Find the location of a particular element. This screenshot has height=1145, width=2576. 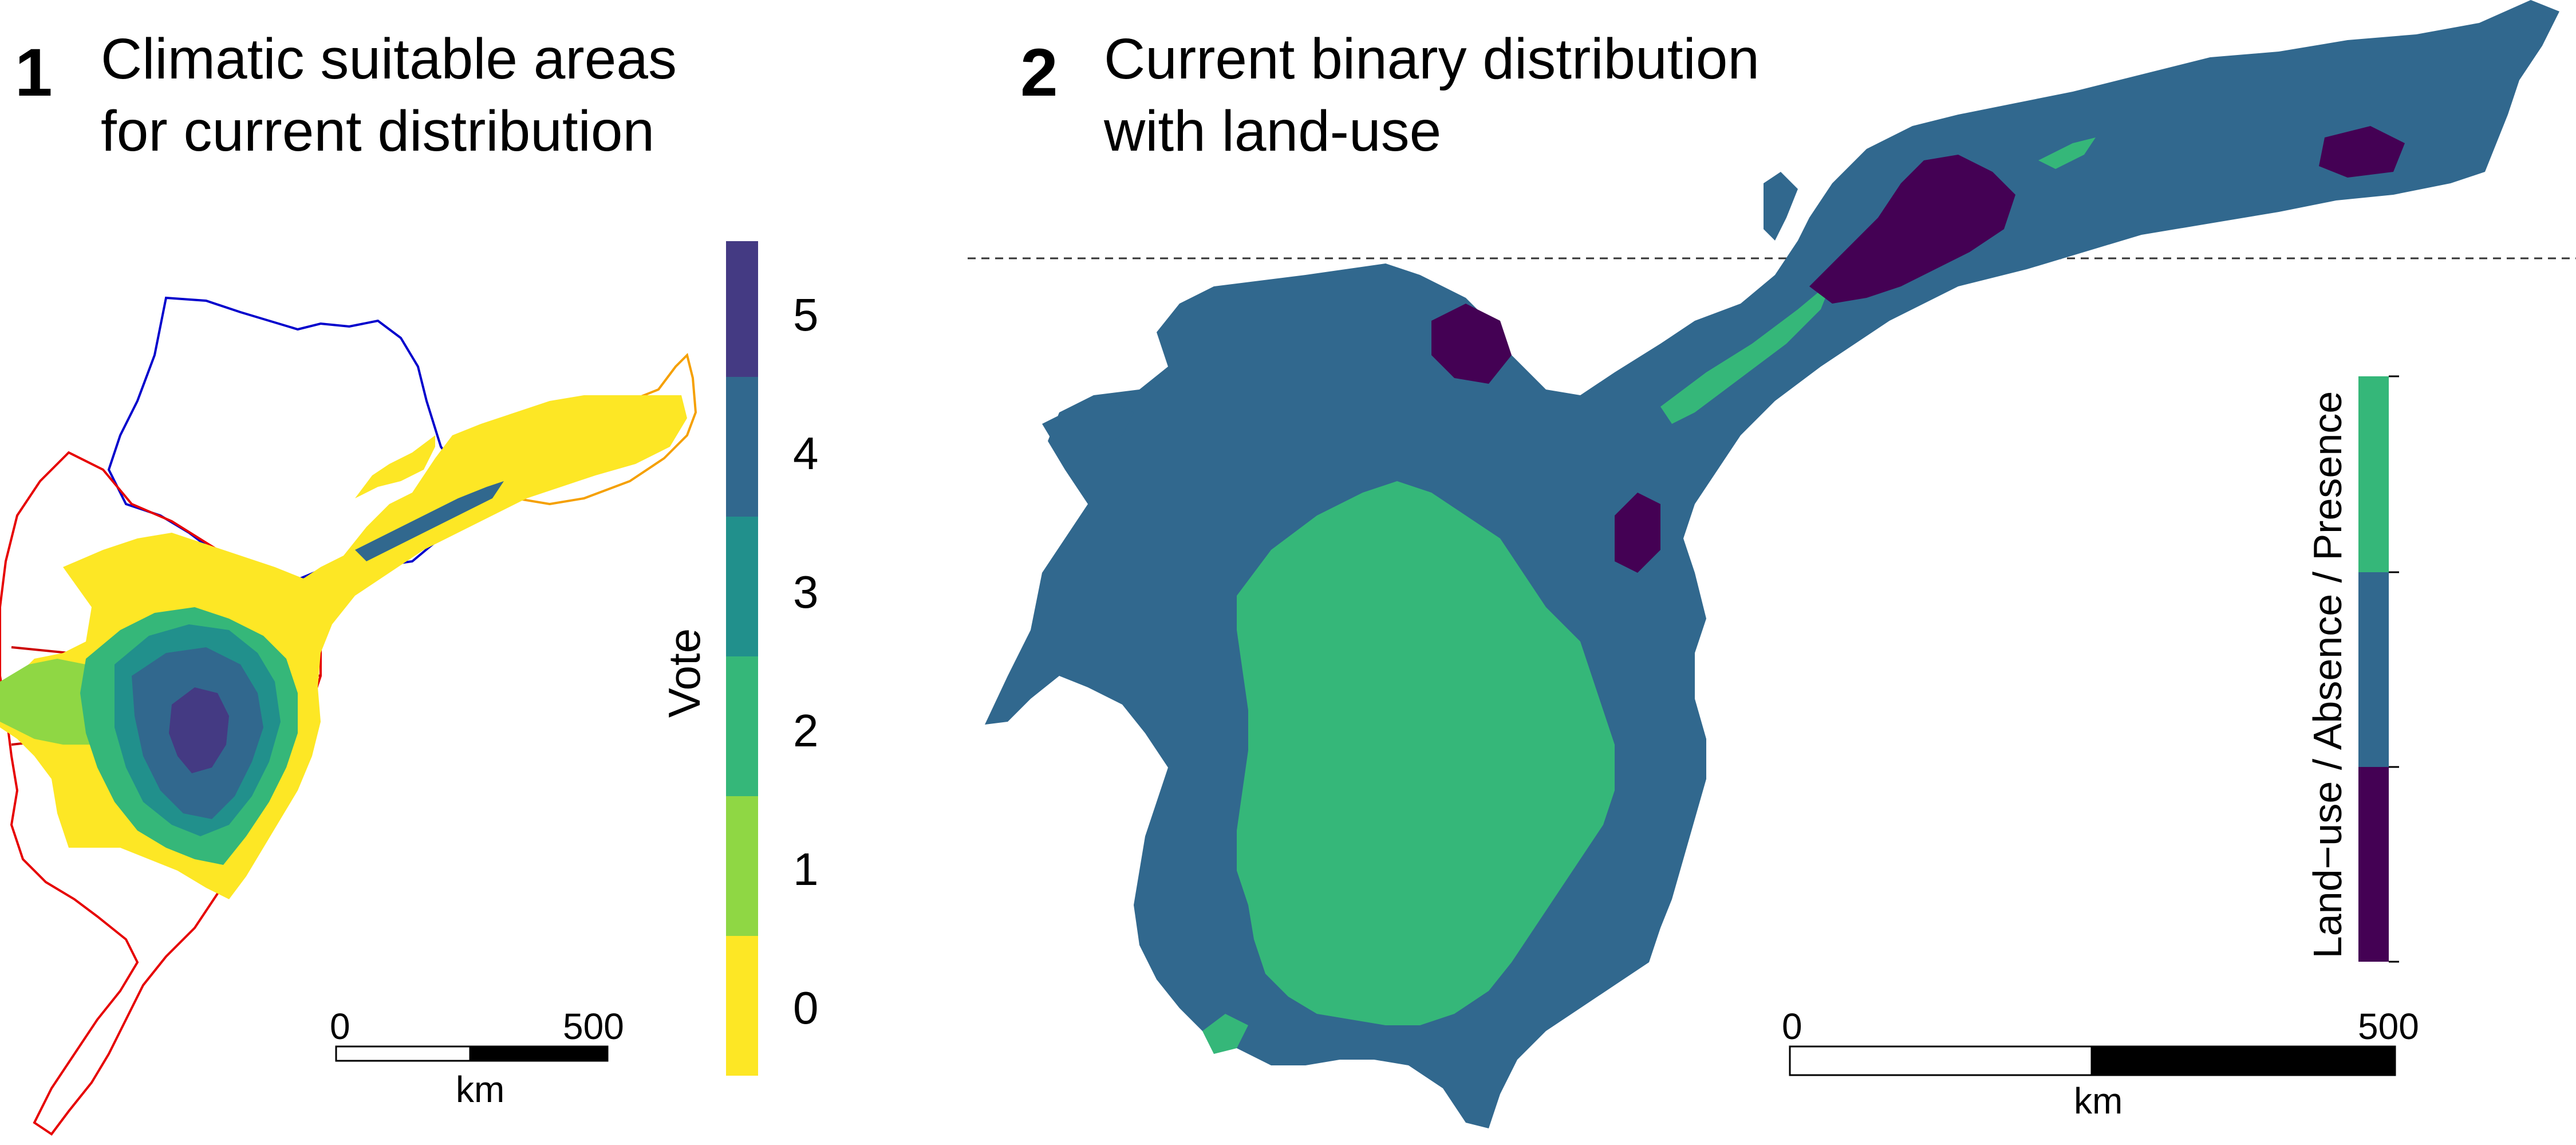

panel-2-title-line-2: with land-use is located at coordinates (1273, 131).